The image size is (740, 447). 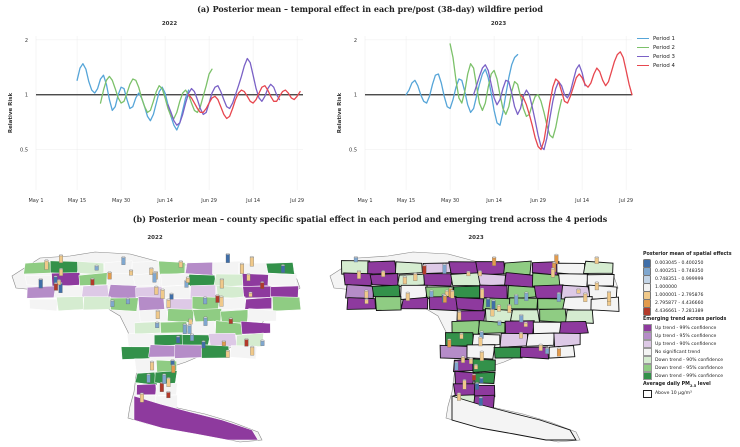 I want to click on legend-label: Period 2, so click(x=664, y=47).